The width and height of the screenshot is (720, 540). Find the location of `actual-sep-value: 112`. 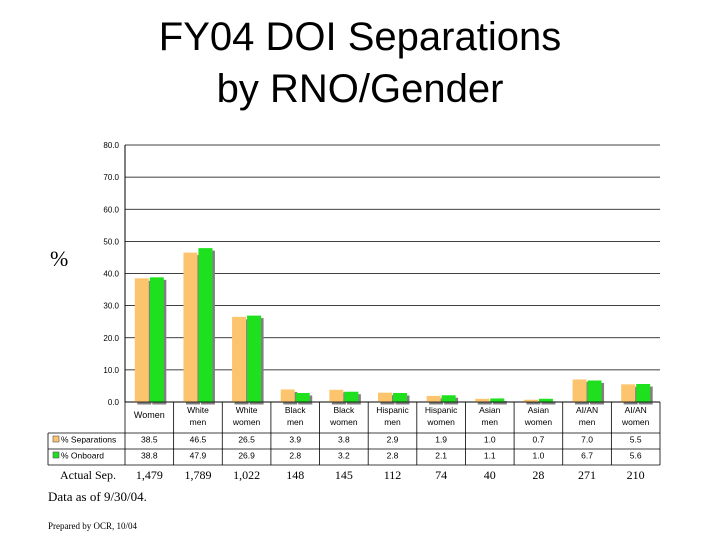

actual-sep-value: 112 is located at coordinates (393, 475).